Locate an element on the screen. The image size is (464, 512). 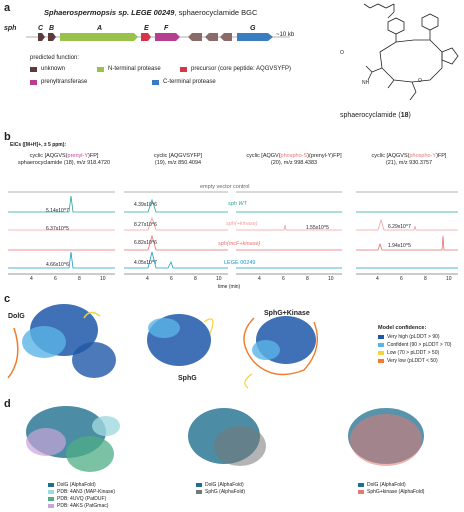
legend-unknown: unknown is located at coordinates (47, 69).